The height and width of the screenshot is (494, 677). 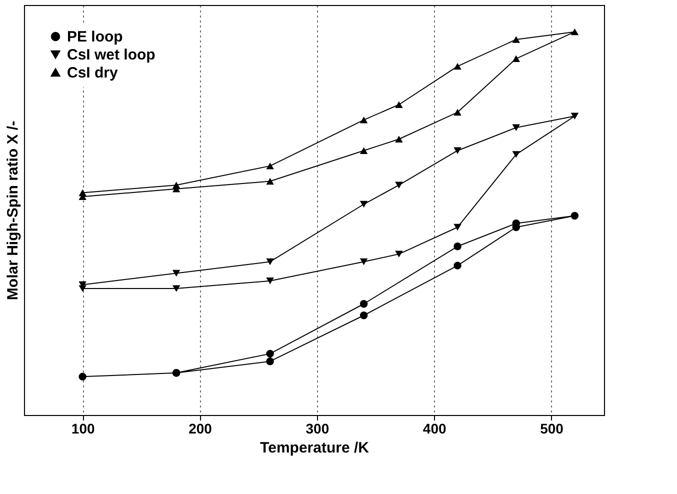 I want to click on x-tick-label: 200, so click(x=200, y=428).